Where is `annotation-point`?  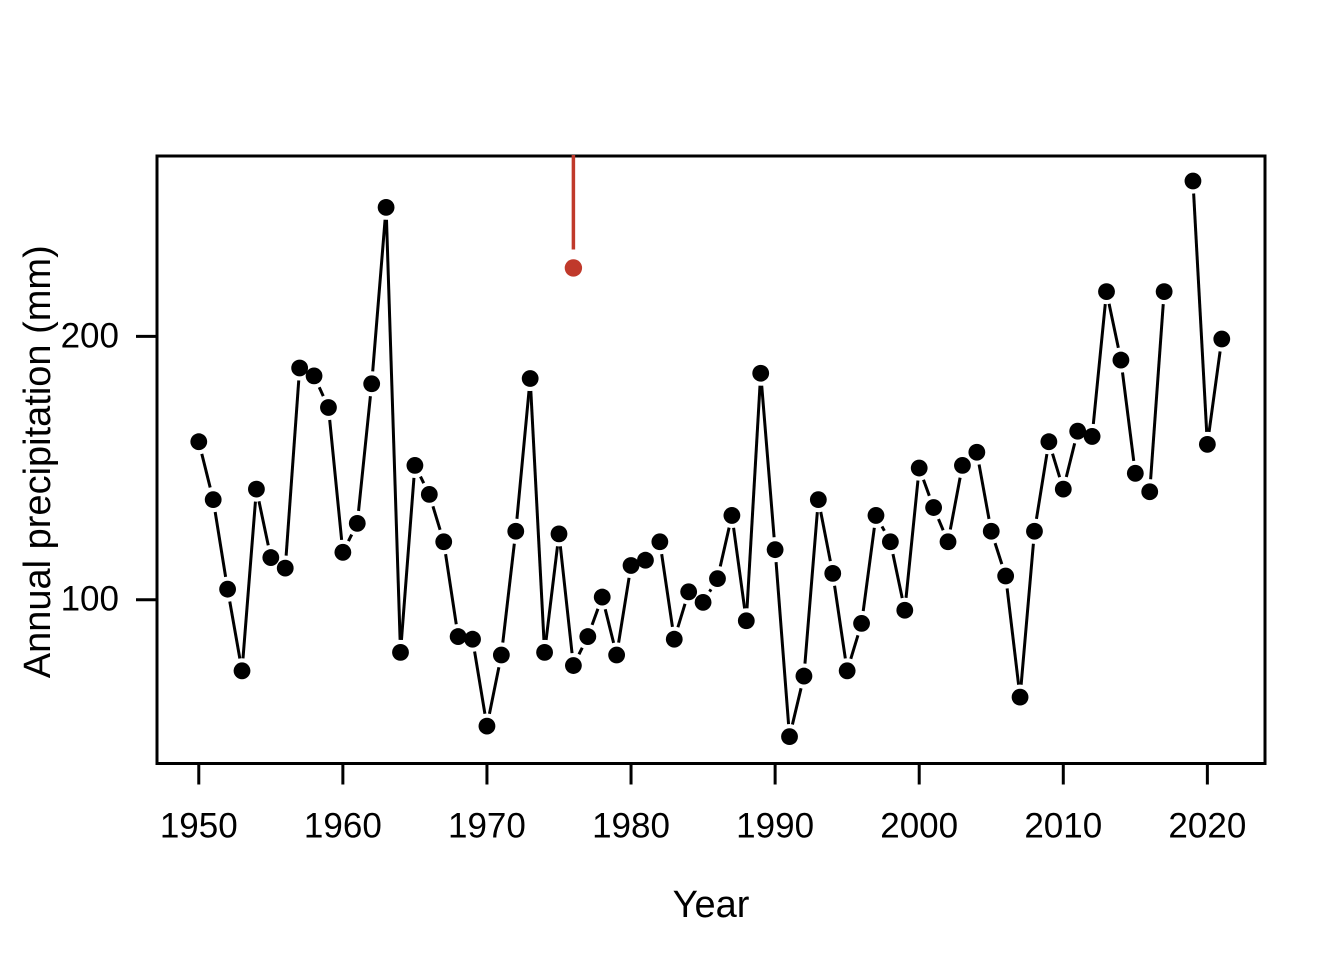
annotation-point is located at coordinates (573, 268).